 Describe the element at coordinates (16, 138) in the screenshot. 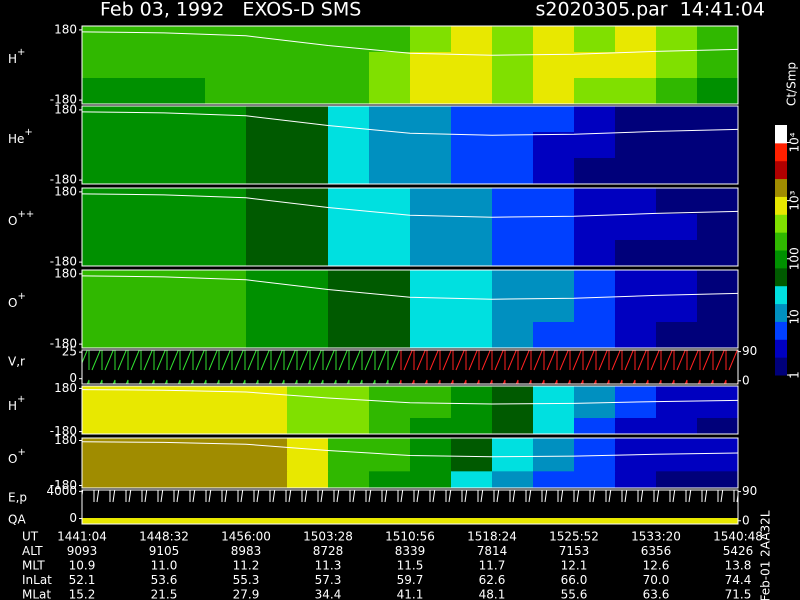

I see `label-base: He` at that location.